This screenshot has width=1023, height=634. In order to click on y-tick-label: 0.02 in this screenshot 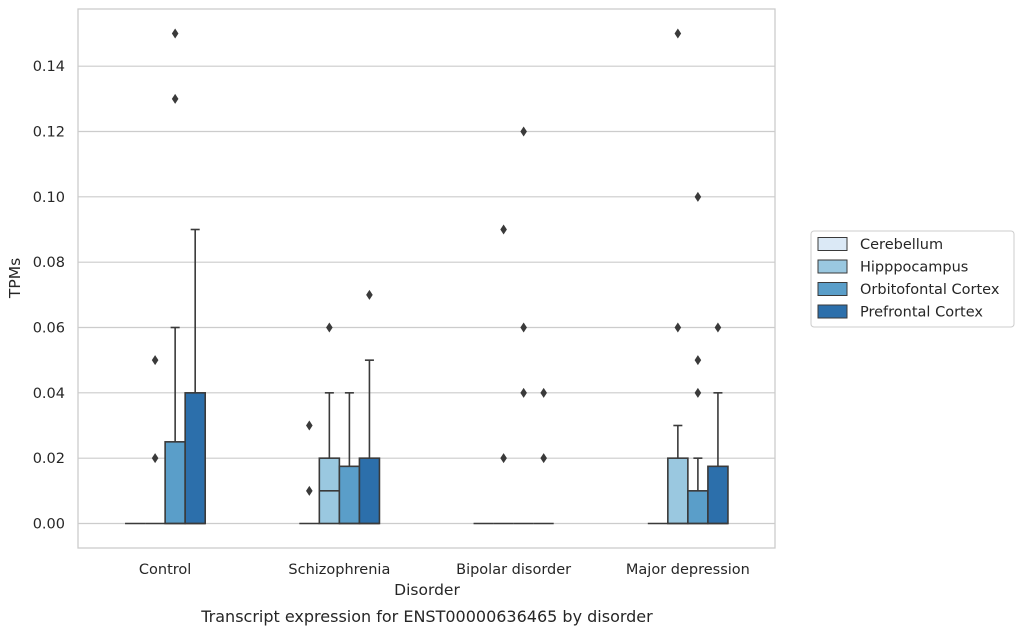, I will do `click(49, 459)`.